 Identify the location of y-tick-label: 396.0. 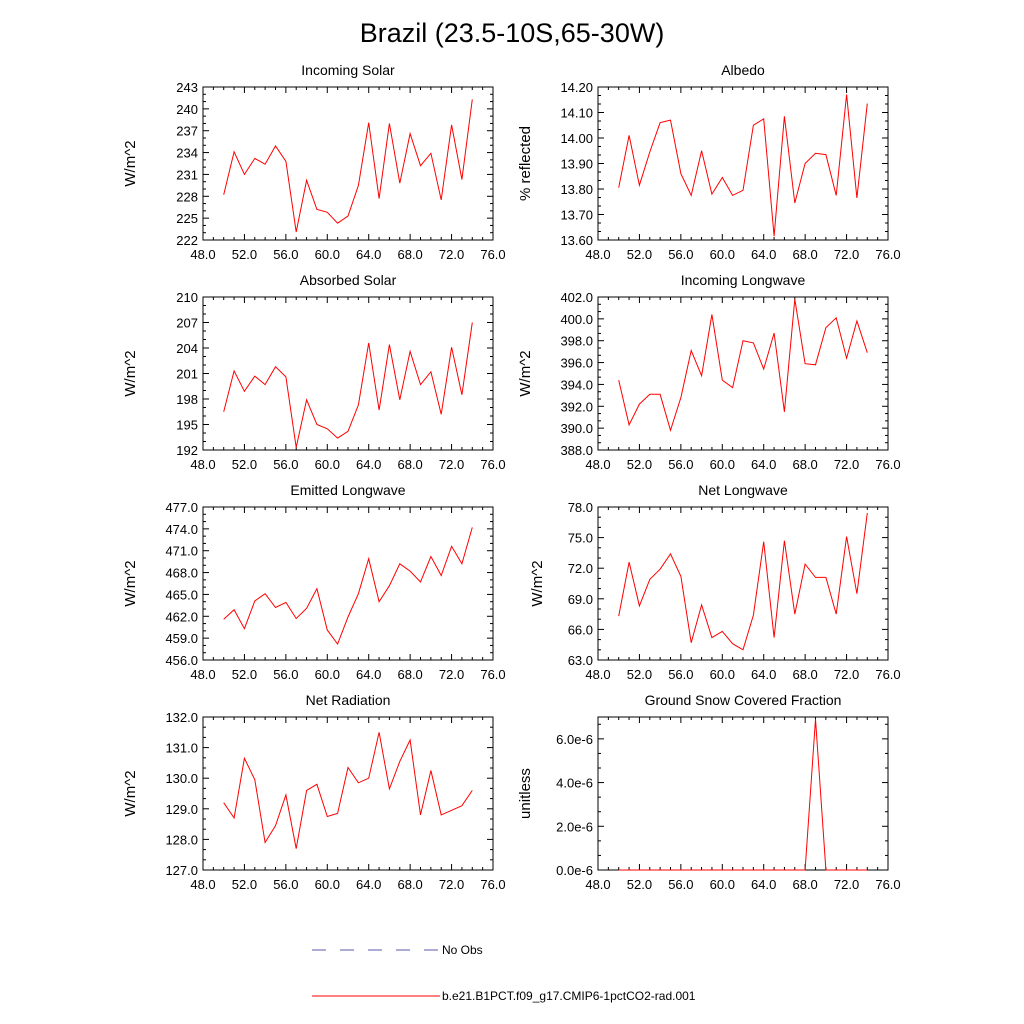
(576, 363).